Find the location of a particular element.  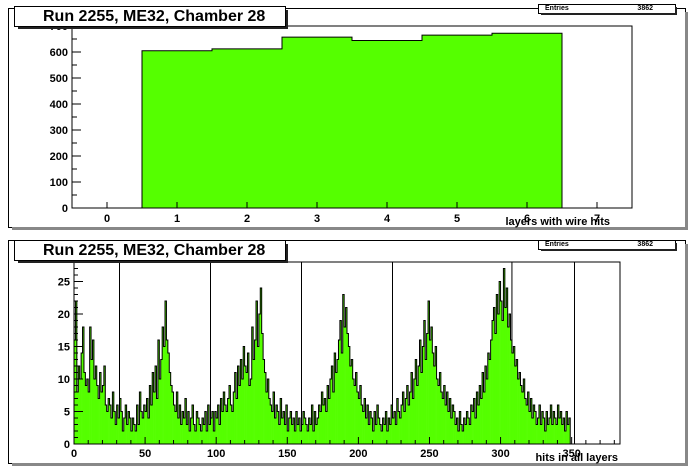

bottom-y-tick-label: 10 is located at coordinates (64, 380).